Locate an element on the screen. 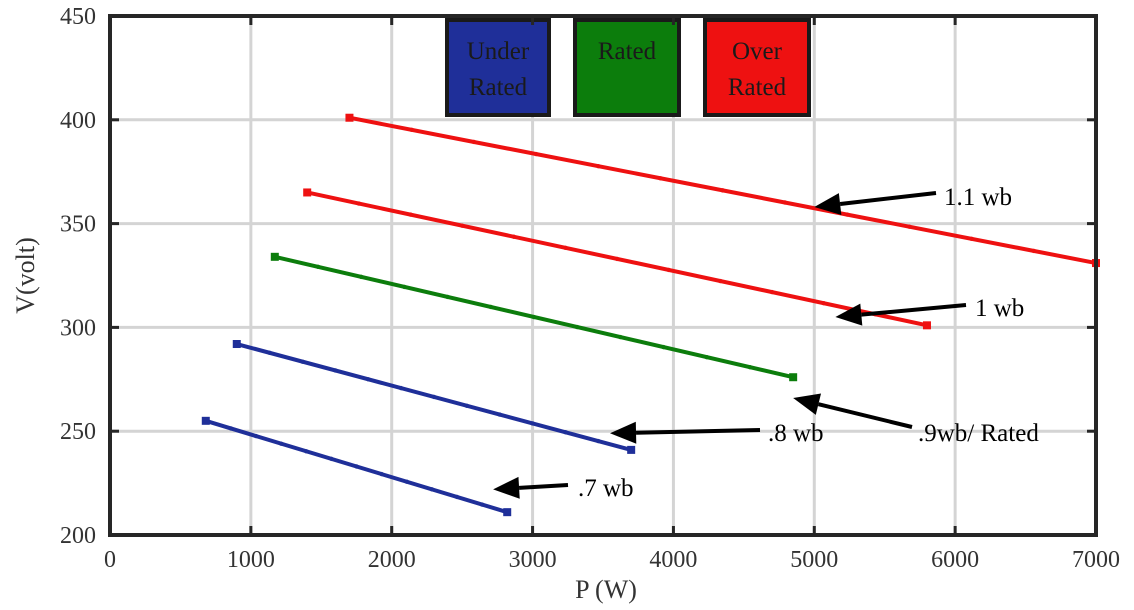 This screenshot has height=610, width=1134. legend-item: Under Rated is located at coordinates (498, 67).